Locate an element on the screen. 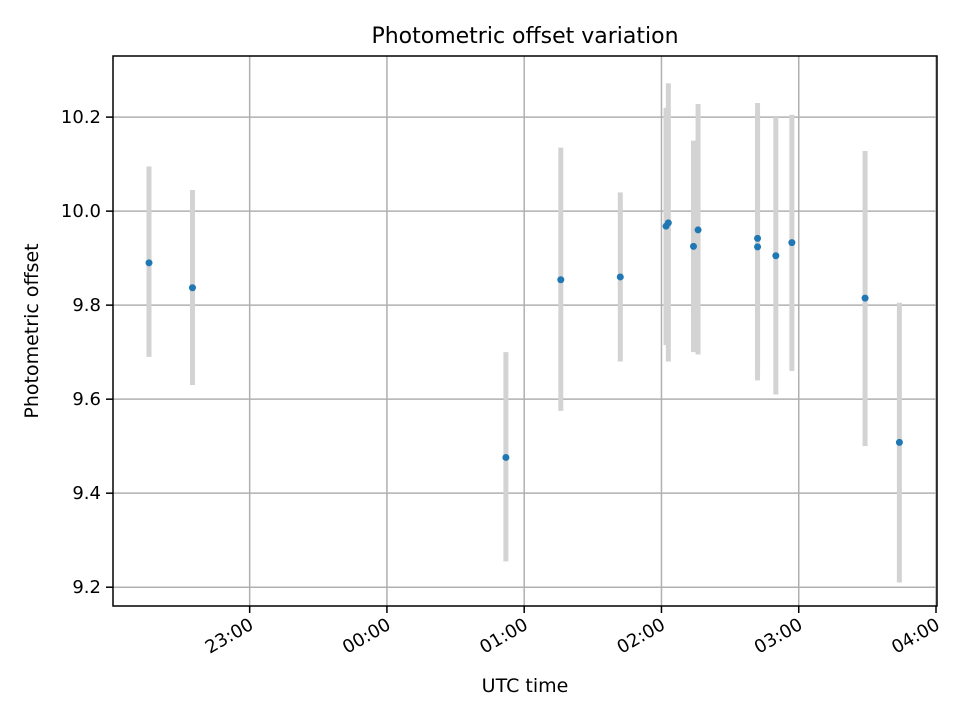 The image size is (960, 720). y-tick-label: 10.0 is located at coordinates (81, 211).